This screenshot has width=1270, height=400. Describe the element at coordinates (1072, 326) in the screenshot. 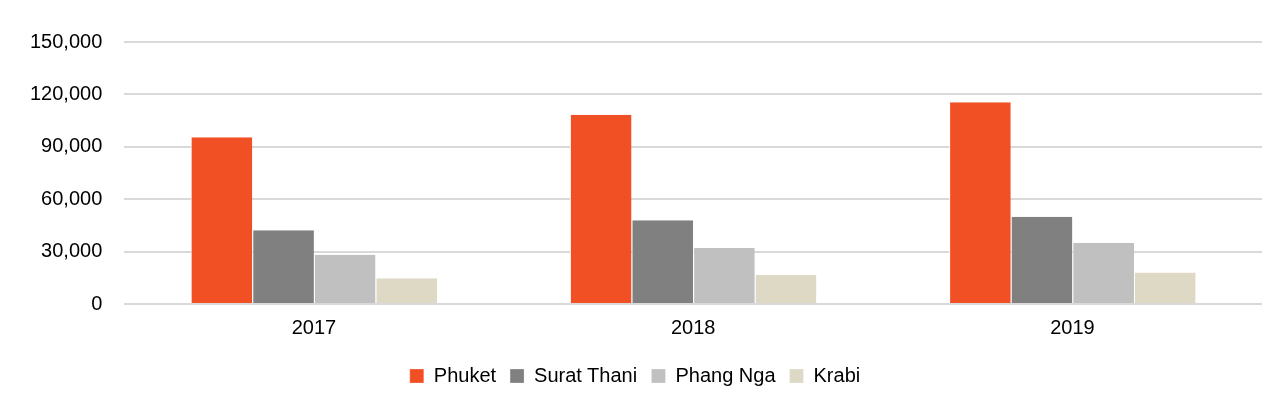

I see `x-tick-label: 2019` at that location.